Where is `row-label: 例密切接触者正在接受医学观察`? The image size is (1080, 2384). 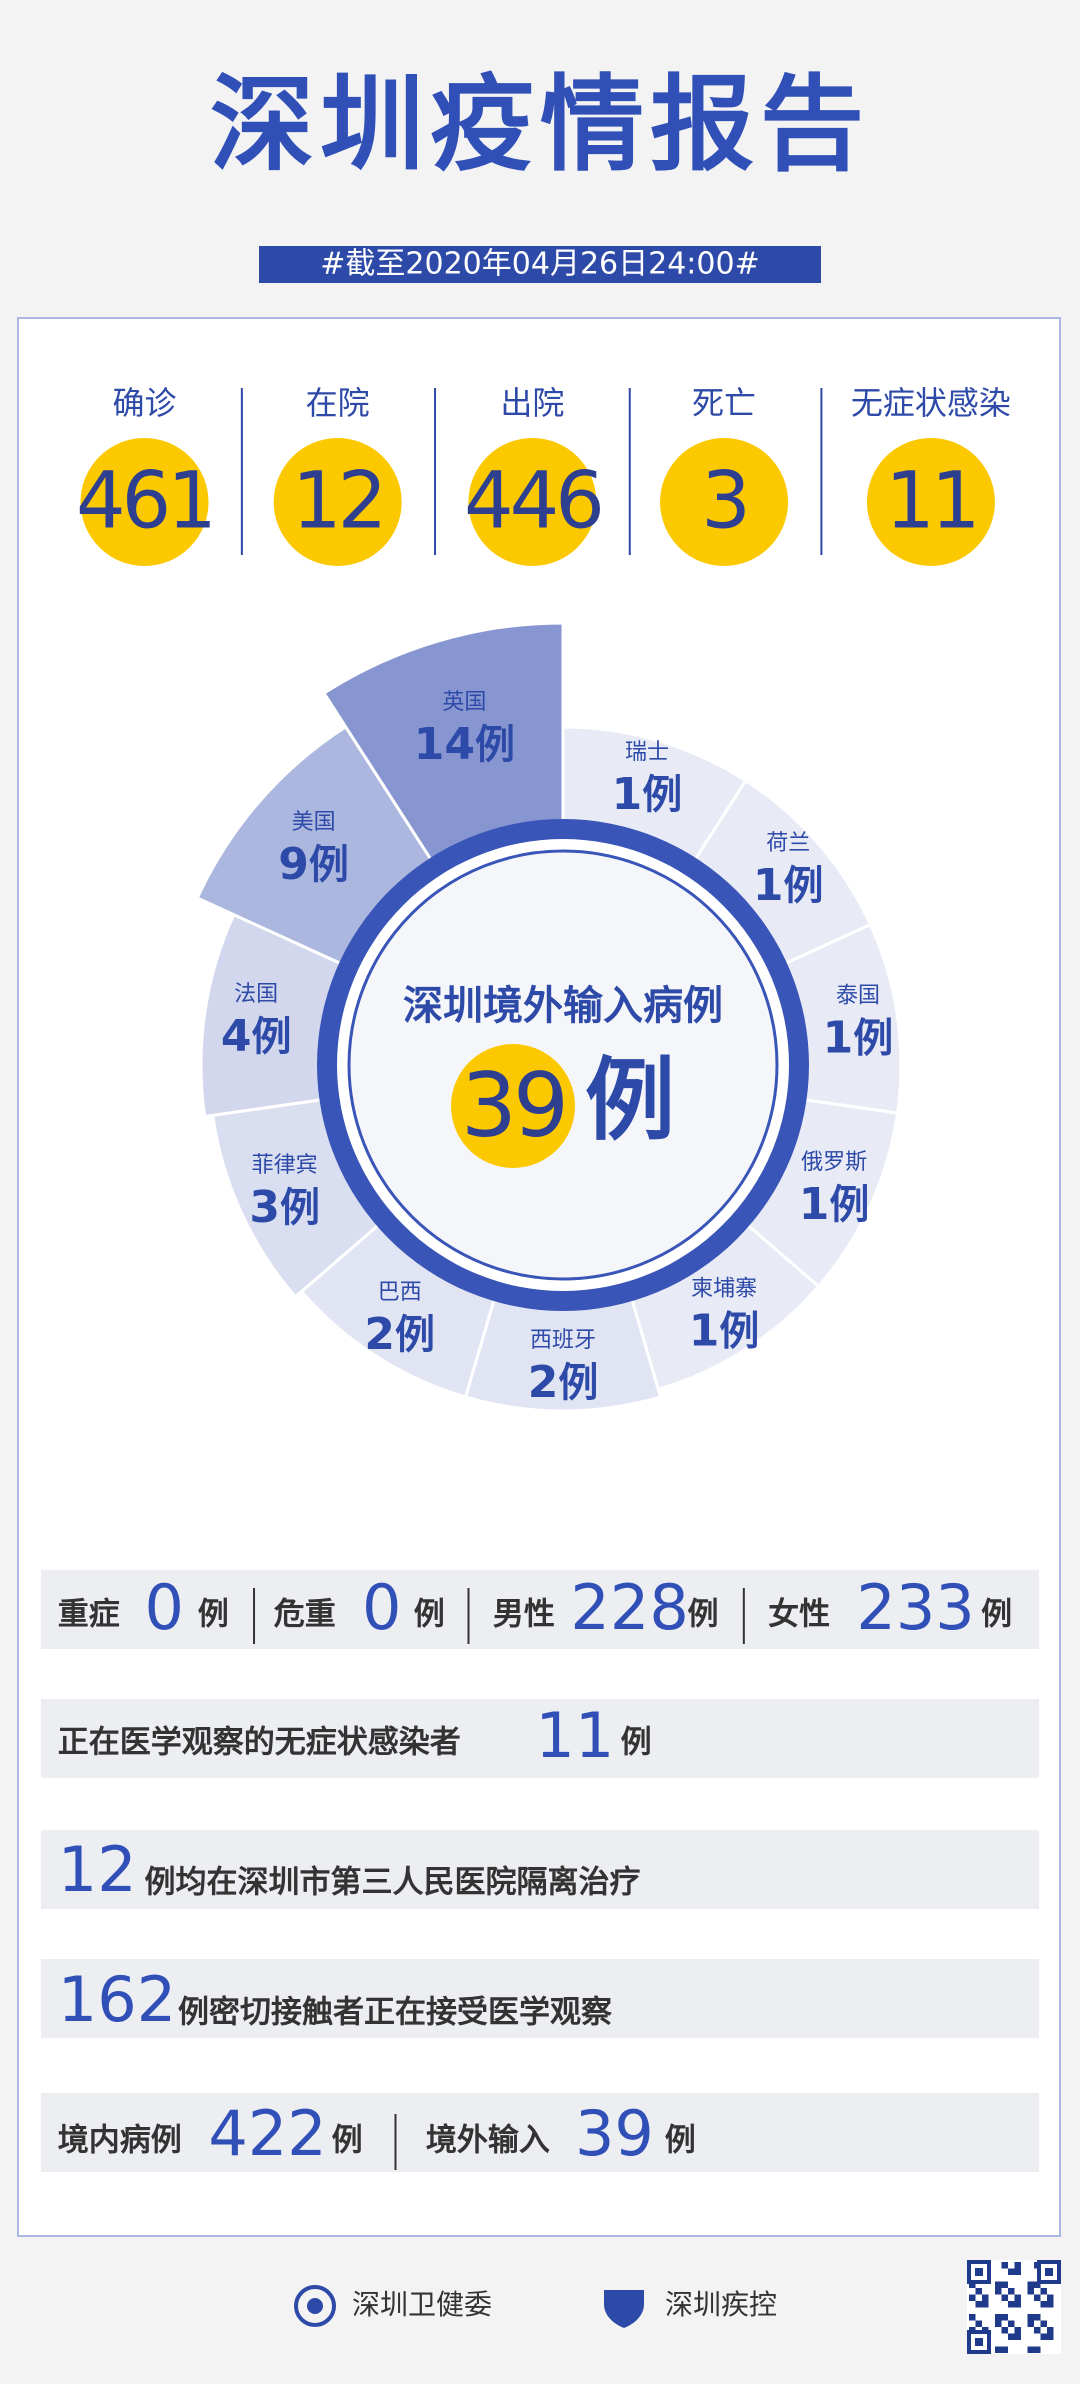 row-label: 例密切接触者正在接受医学观察 is located at coordinates (395, 2013).